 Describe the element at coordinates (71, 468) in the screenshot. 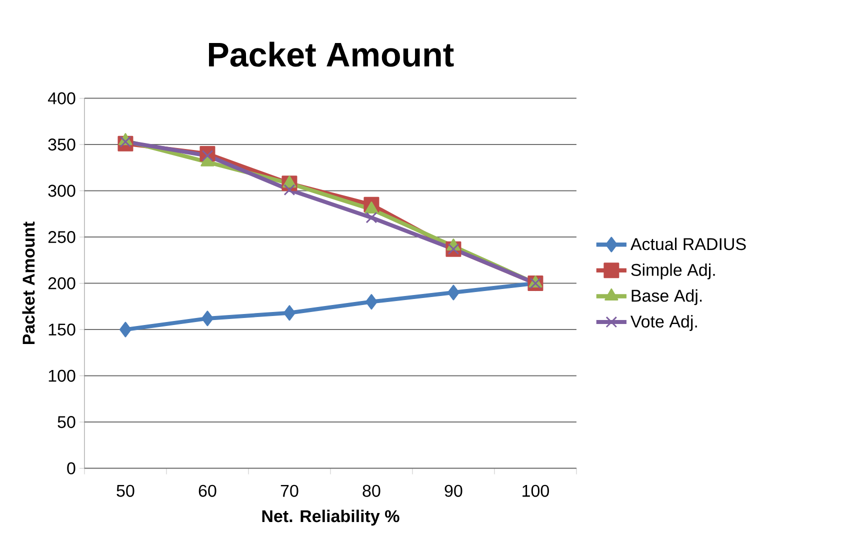

I see `y-tick-label: 0` at that location.